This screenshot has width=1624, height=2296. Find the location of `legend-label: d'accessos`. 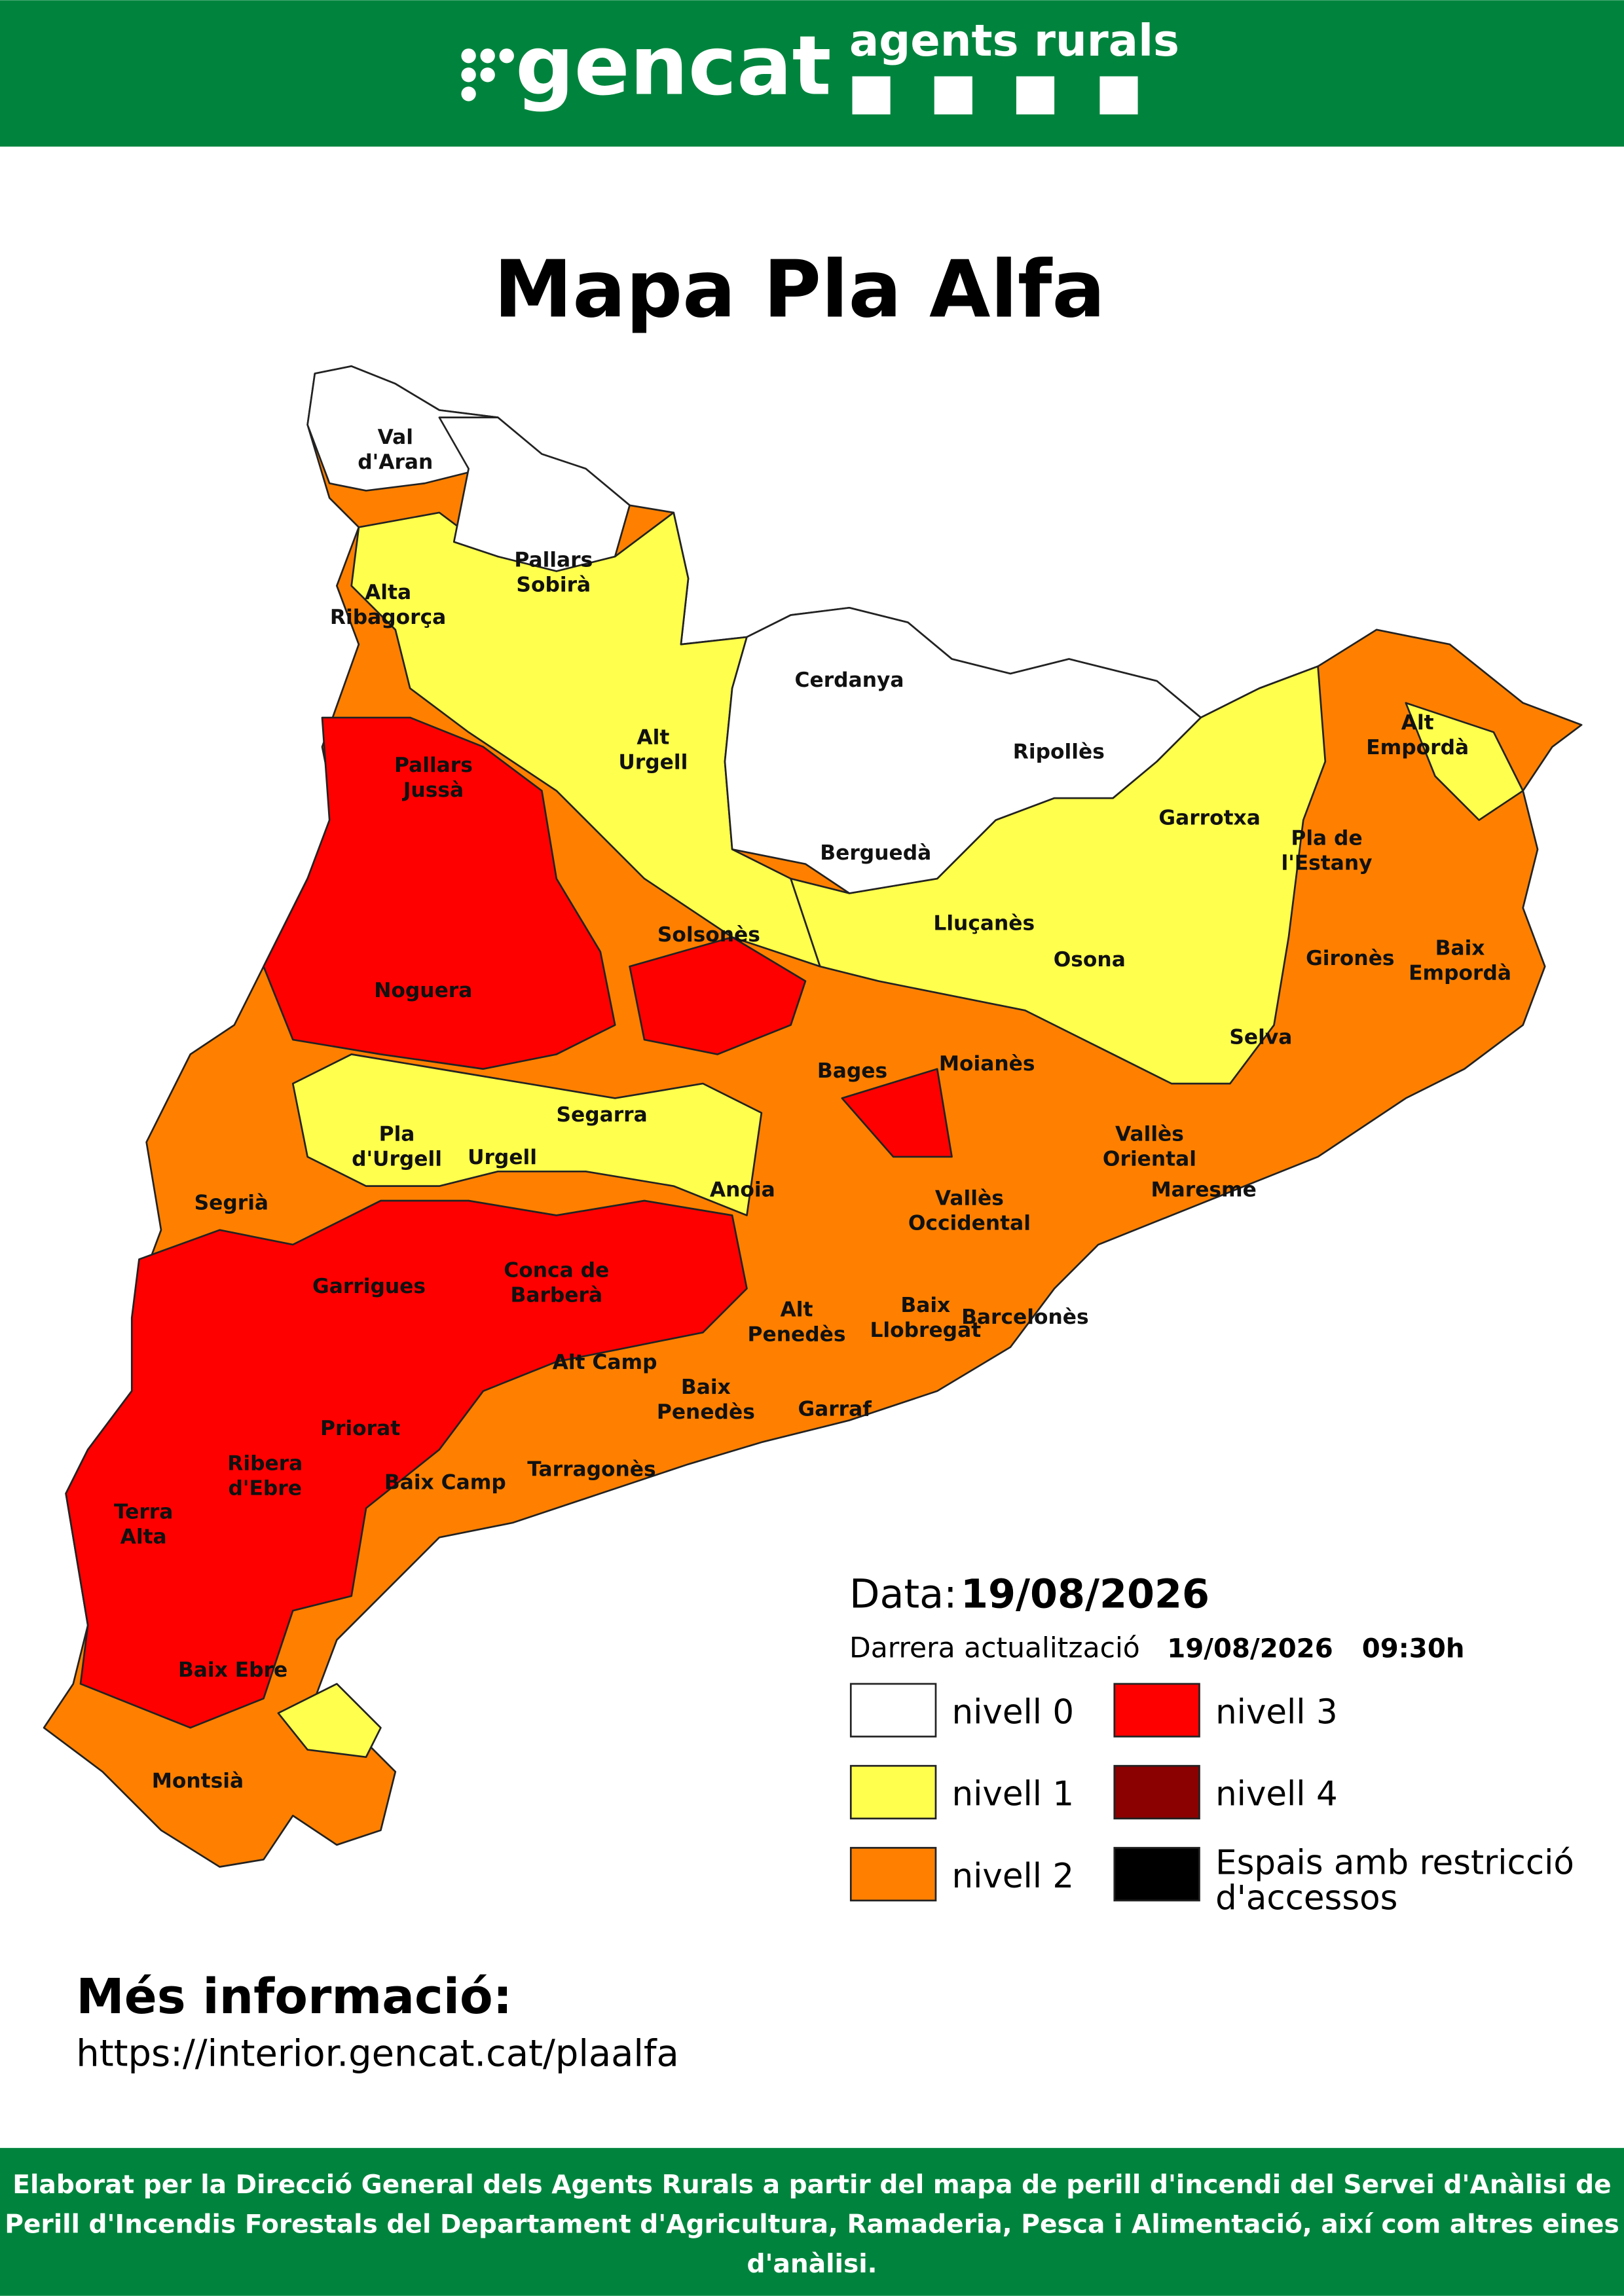

legend-label: d'accessos is located at coordinates (1306, 1898).